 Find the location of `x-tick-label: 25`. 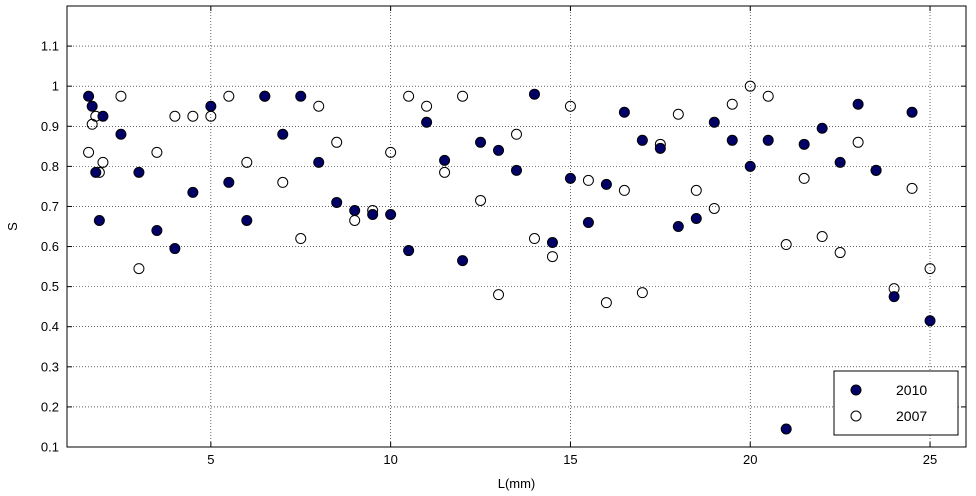

x-tick-label: 25 is located at coordinates (930, 459).